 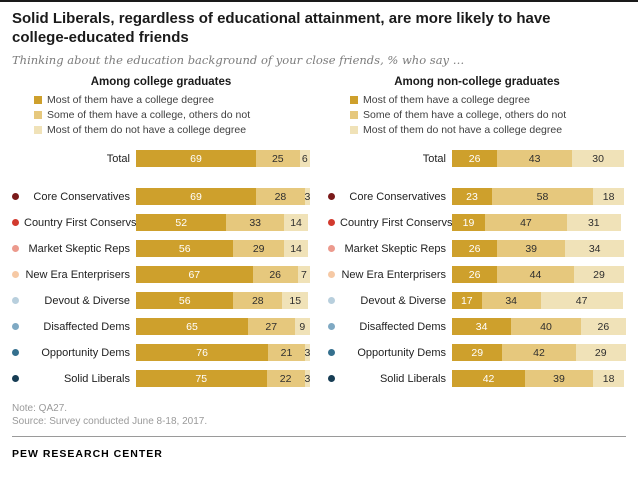 What do you see at coordinates (196, 196) in the screenshot?
I see `bar-segment: 69` at bounding box center [196, 196].